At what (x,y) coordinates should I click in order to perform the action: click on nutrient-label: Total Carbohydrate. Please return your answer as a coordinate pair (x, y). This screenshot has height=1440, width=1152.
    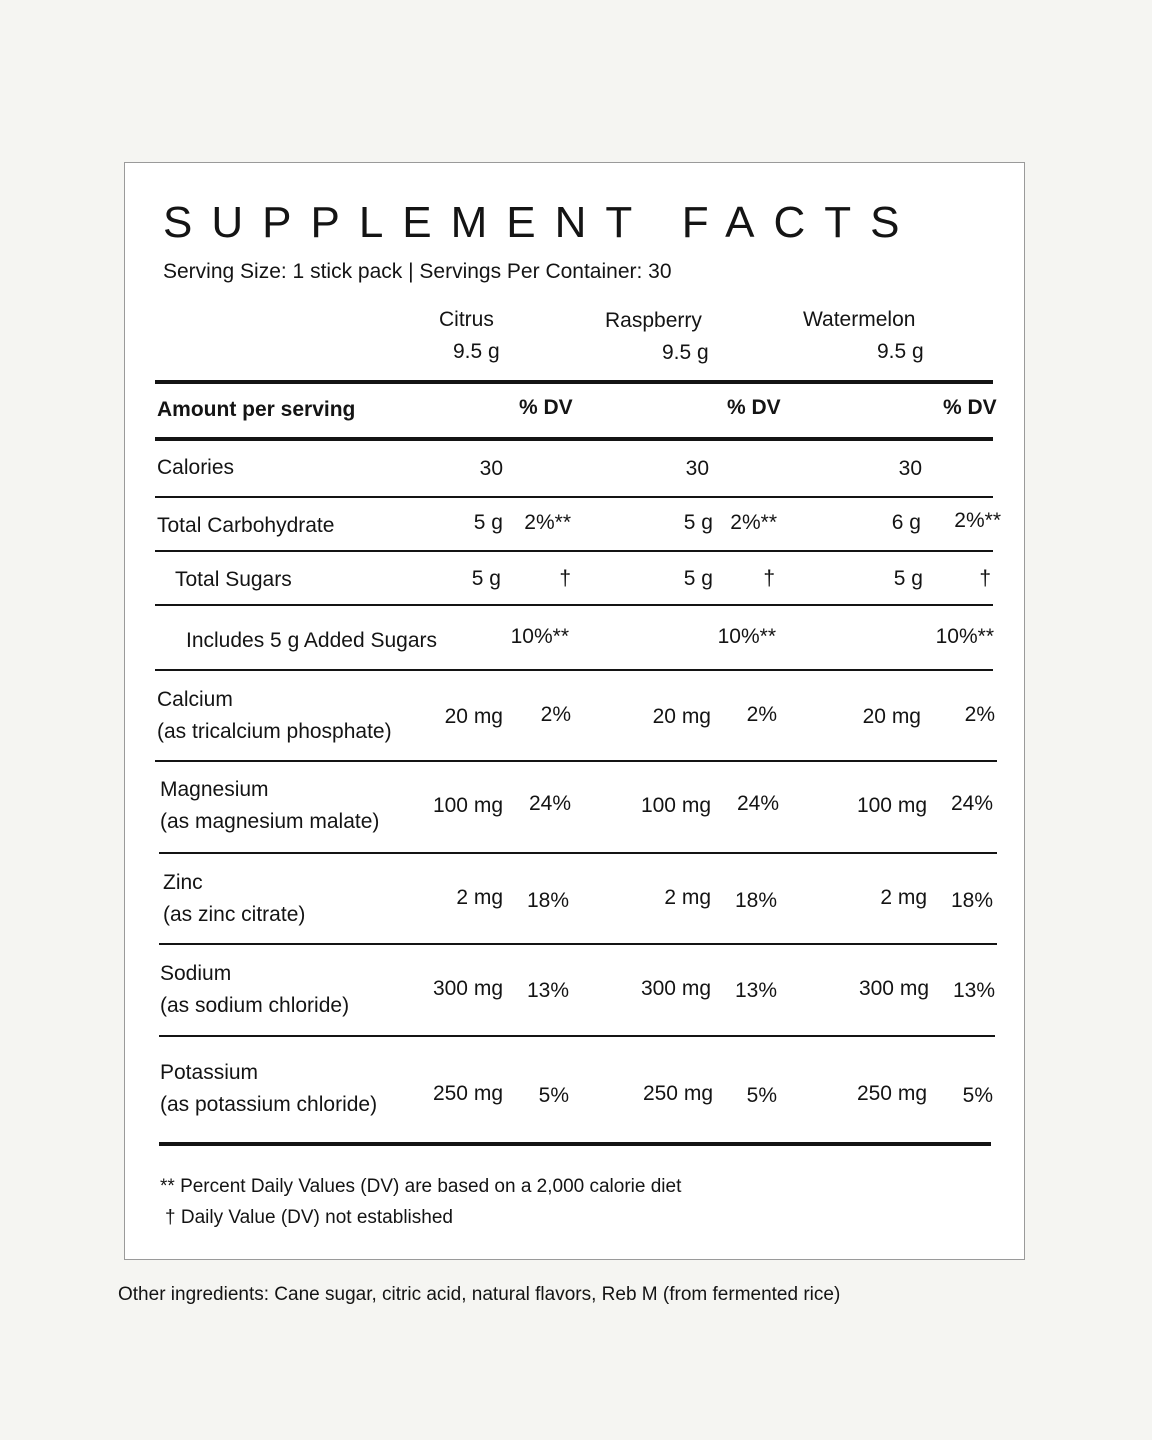
    Looking at the image, I should click on (246, 525).